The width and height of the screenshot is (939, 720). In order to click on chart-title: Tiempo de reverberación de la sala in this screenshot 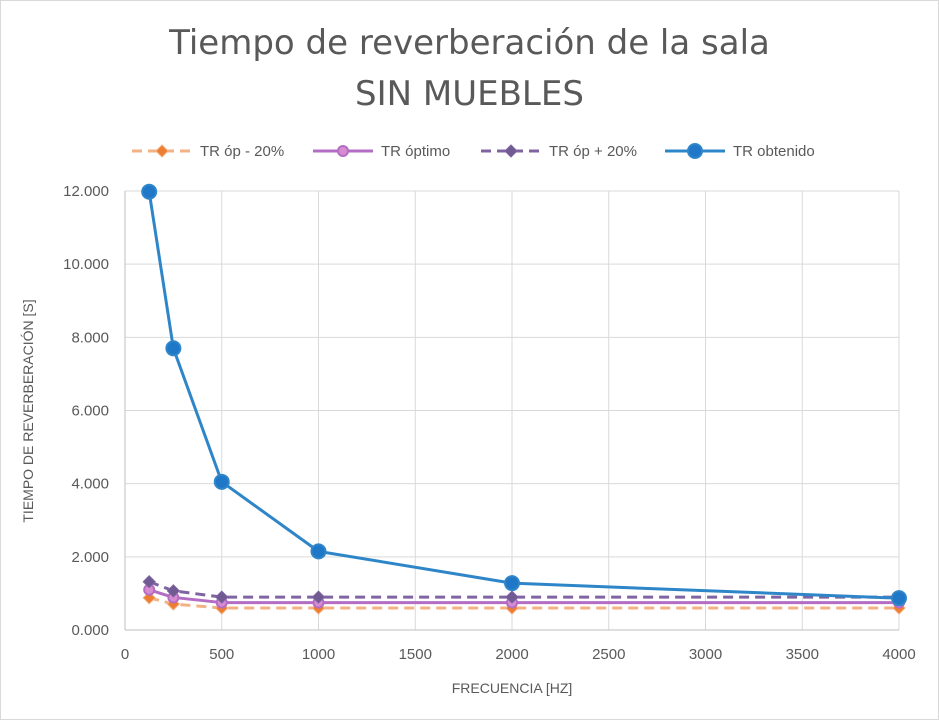, I will do `click(469, 43)`.